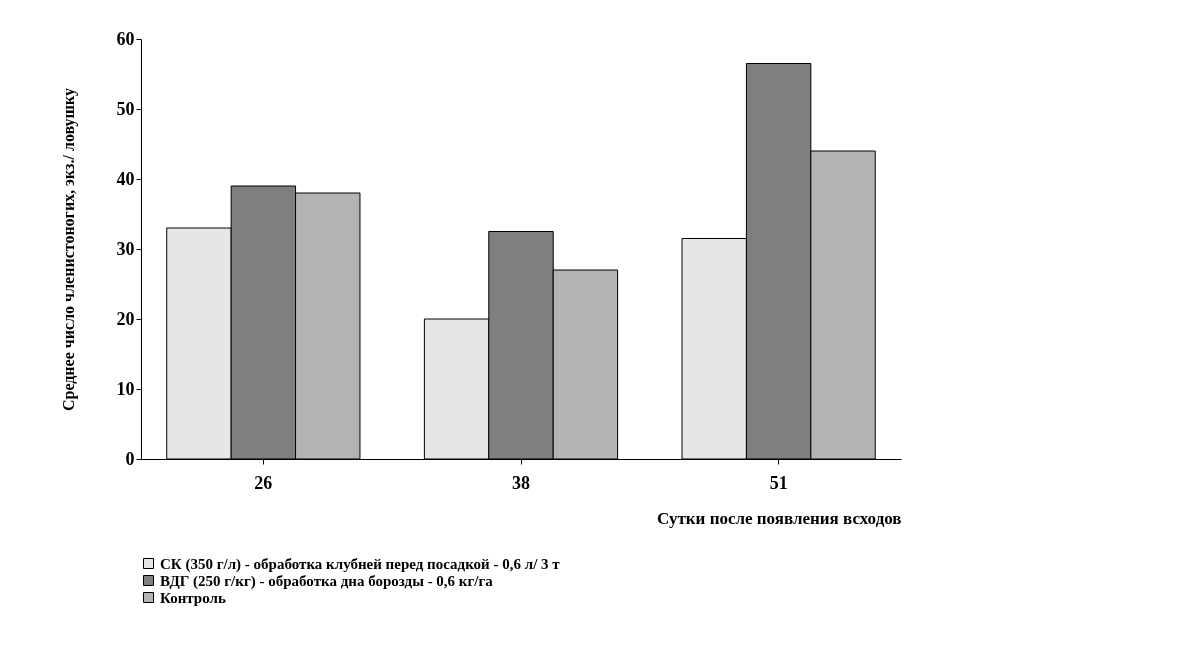  Describe the element at coordinates (68, 249) in the screenshot. I see `y-axis-title: Среднее число членистоногих, экз./ ловушку` at that location.